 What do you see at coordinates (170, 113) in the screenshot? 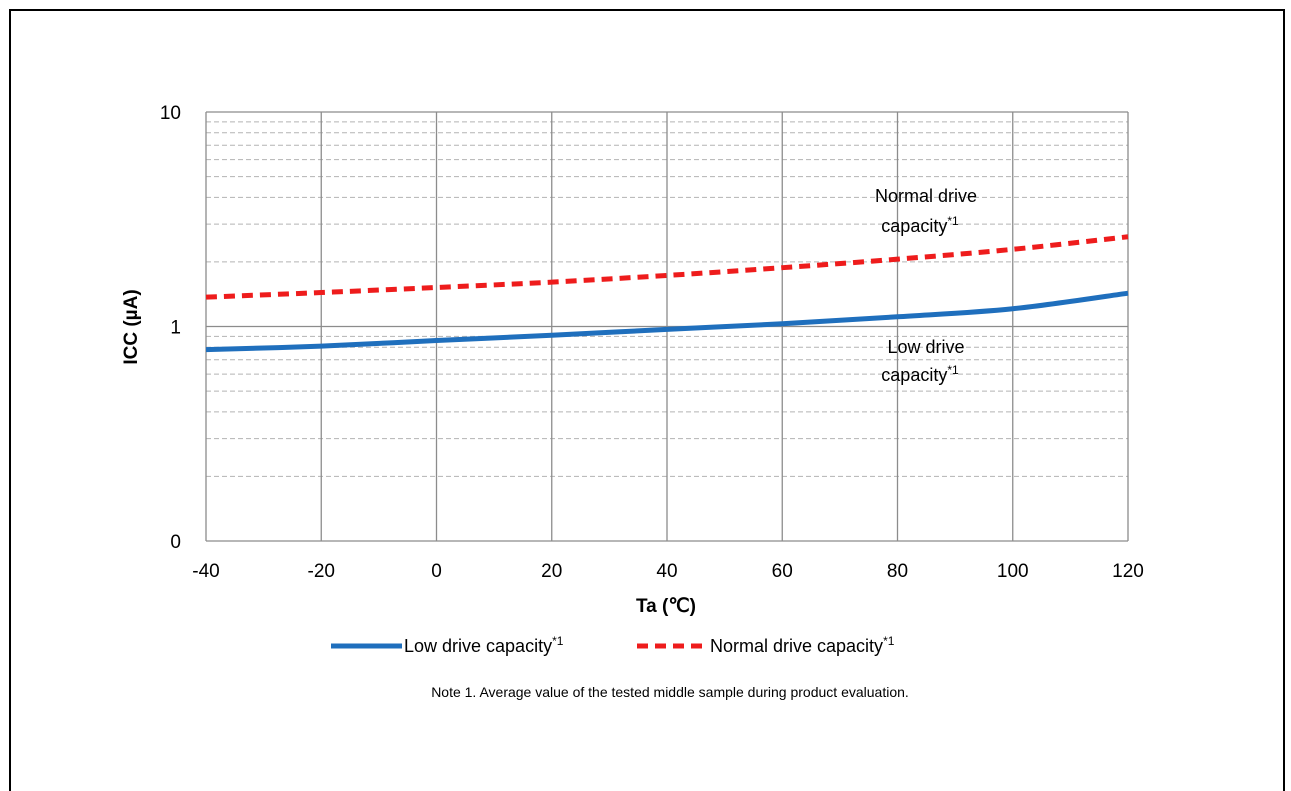
I see `y-tick-label: 10` at bounding box center [170, 113].